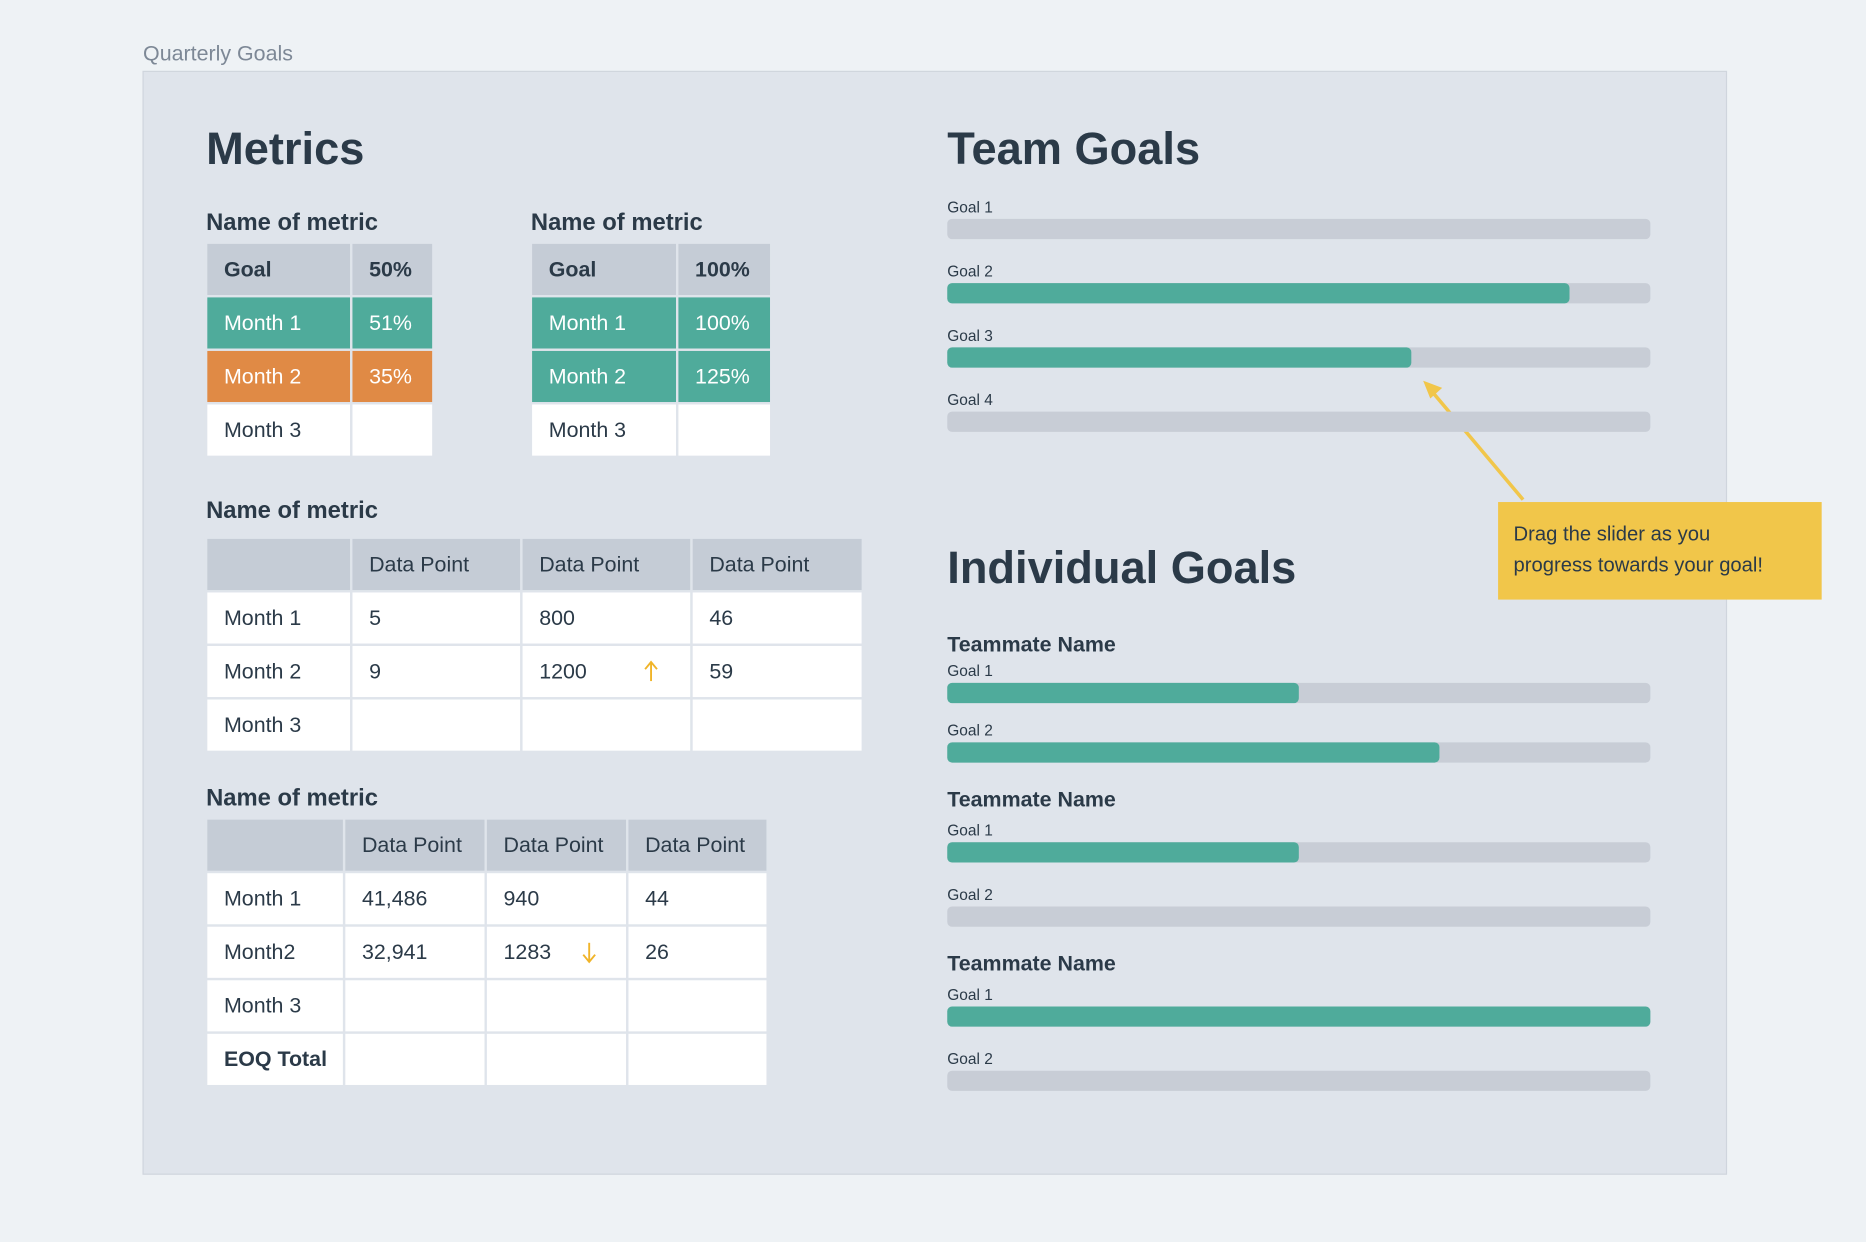 Image resolution: width=1866 pixels, height=1242 pixels. I want to click on section-heading: Individual Goals, so click(1121, 567).